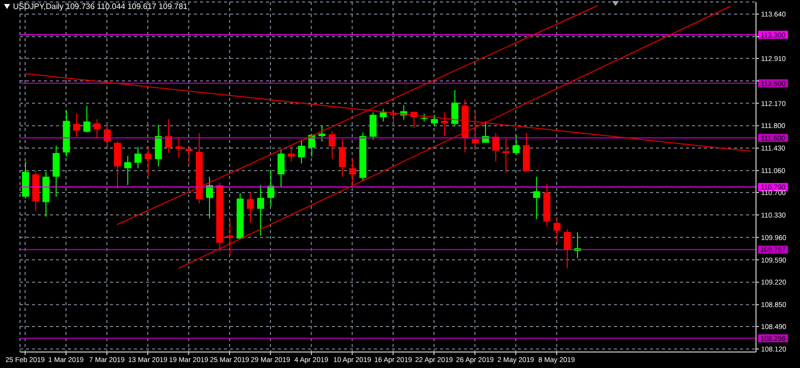 This screenshot has width=800, height=368. I want to click on chart-title: USDJPY,Daily 109.736 110.044 109.617 109.781, so click(100, 6).